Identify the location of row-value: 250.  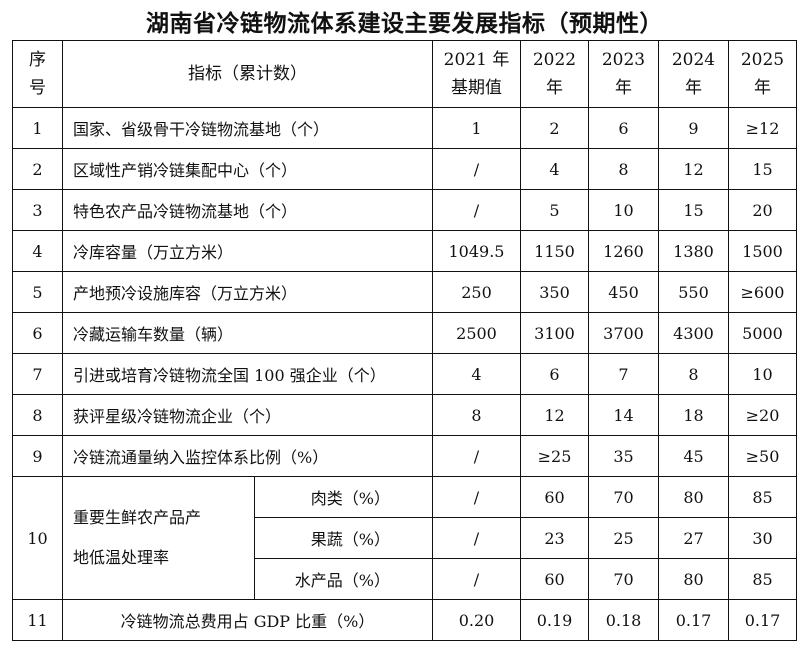
(476, 292).